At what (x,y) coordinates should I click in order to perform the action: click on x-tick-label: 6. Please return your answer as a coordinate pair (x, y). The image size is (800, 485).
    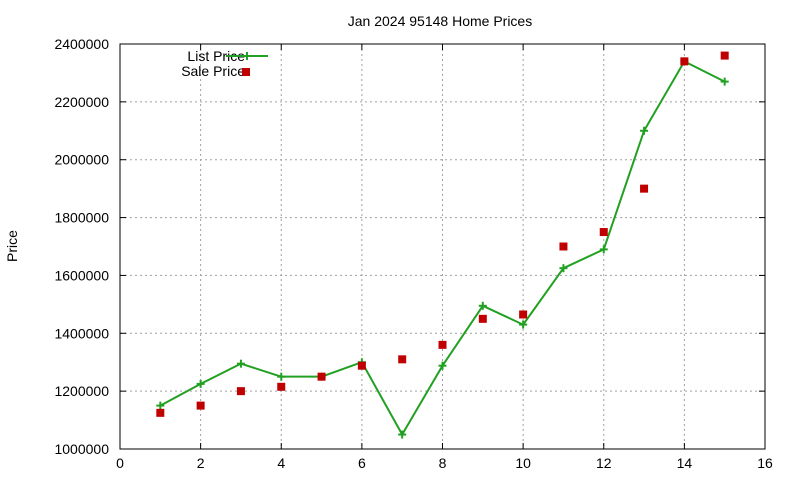
    Looking at the image, I should click on (362, 463).